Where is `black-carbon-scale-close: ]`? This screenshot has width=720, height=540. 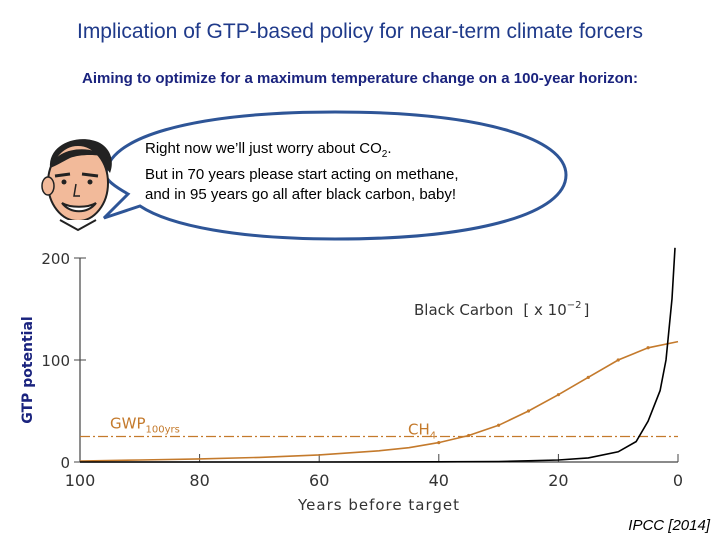
black-carbon-scale-close: ] is located at coordinates (587, 310).